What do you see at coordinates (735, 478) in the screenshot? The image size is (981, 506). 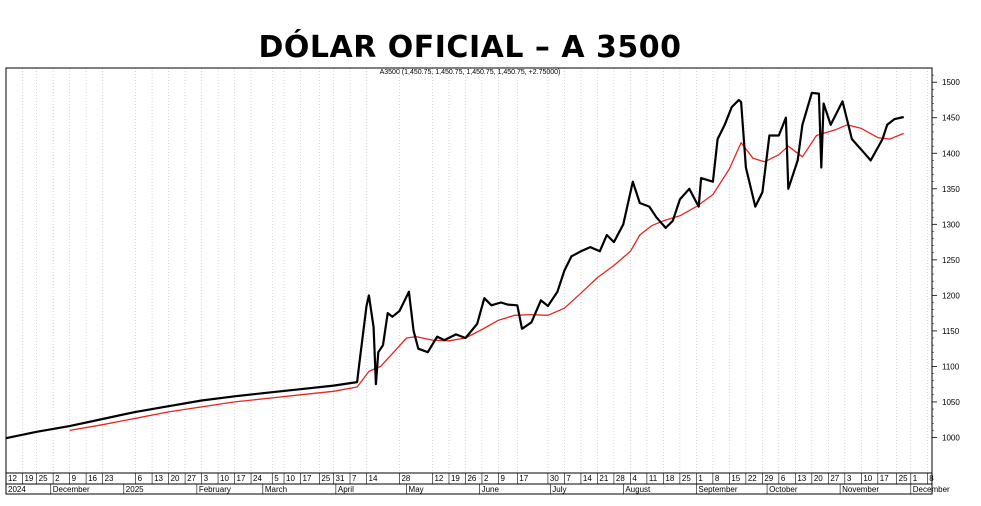 I see `x-day-label: 15` at bounding box center [735, 478].